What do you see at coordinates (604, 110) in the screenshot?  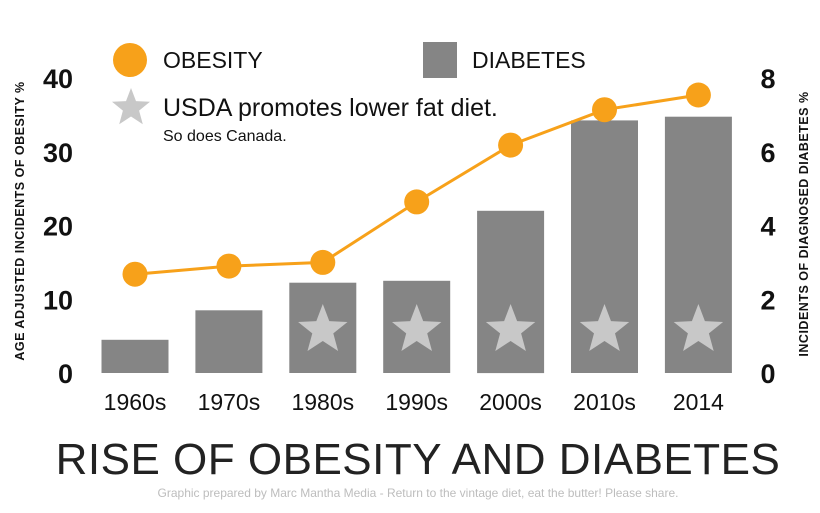 I see `obesity-point-2010s` at bounding box center [604, 110].